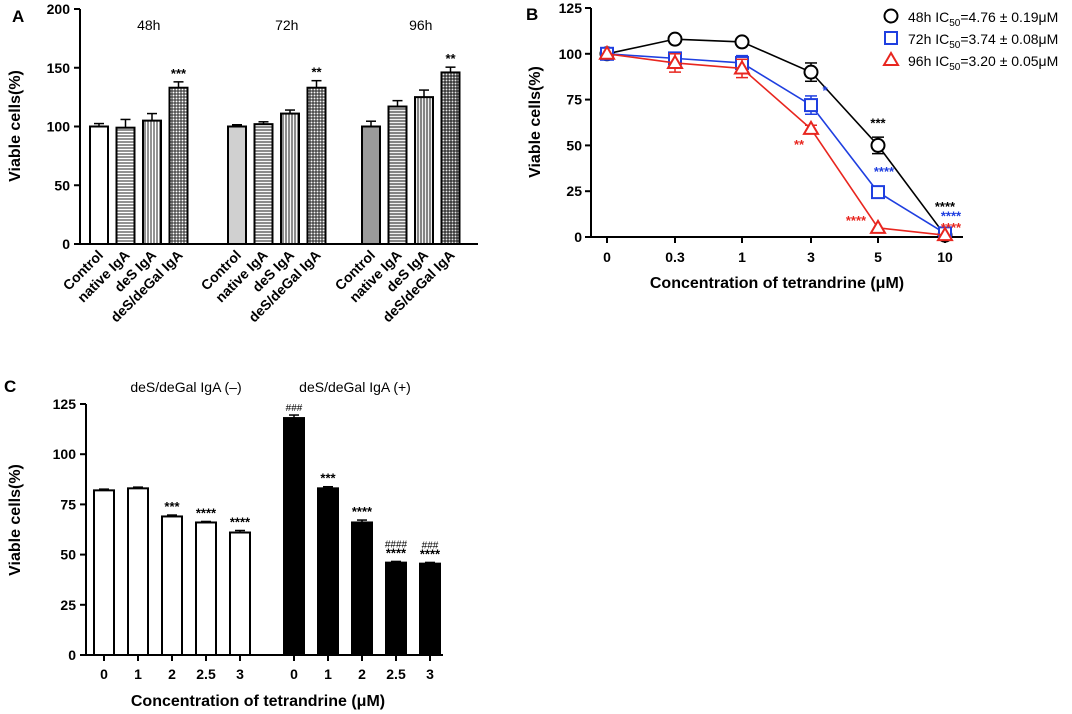 This screenshot has height=714, width=1072. Describe the element at coordinates (59, 68) in the screenshot. I see `y-tick-label: 150` at that location.